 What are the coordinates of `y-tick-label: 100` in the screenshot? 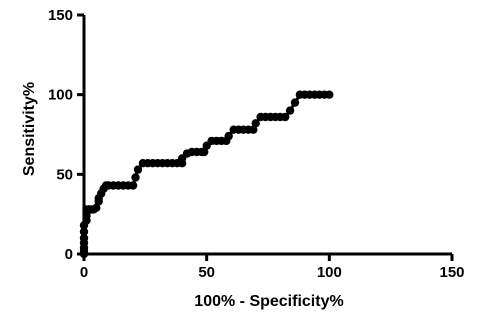 It's located at (60, 95).